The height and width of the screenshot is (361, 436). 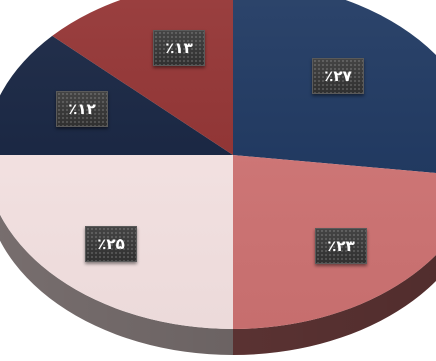 I want to click on slice-label-1: ٪۲۷, so click(x=338, y=76).